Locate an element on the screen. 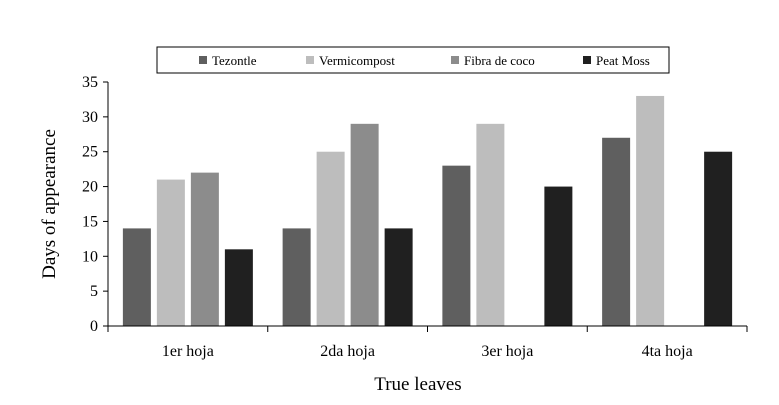 The height and width of the screenshot is (405, 779). y-tick-label: 35 is located at coordinates (90, 82).